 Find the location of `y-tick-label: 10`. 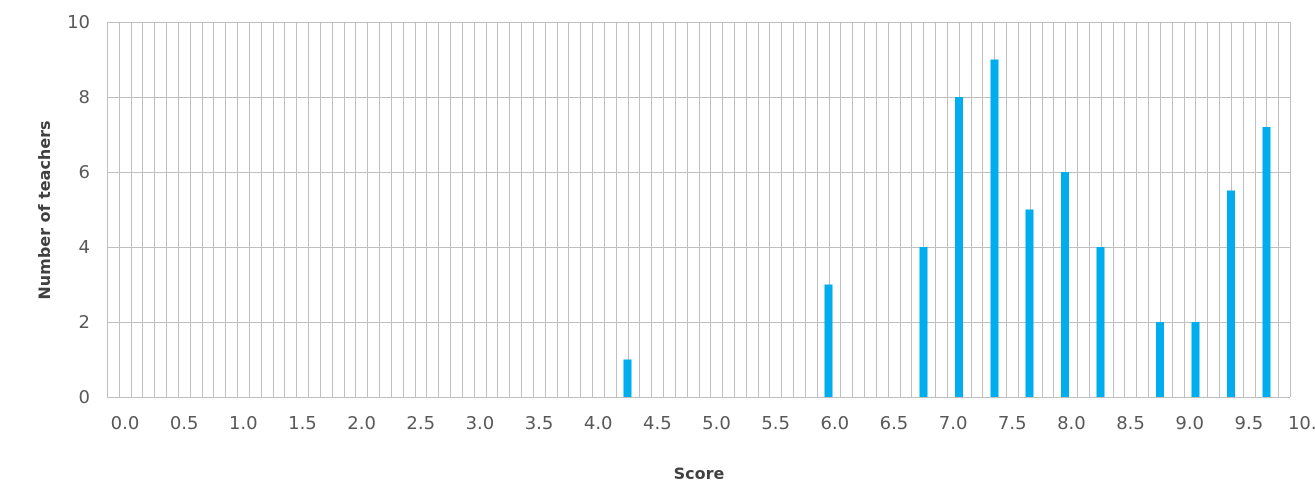

y-tick-label: 10 is located at coordinates (78, 22).